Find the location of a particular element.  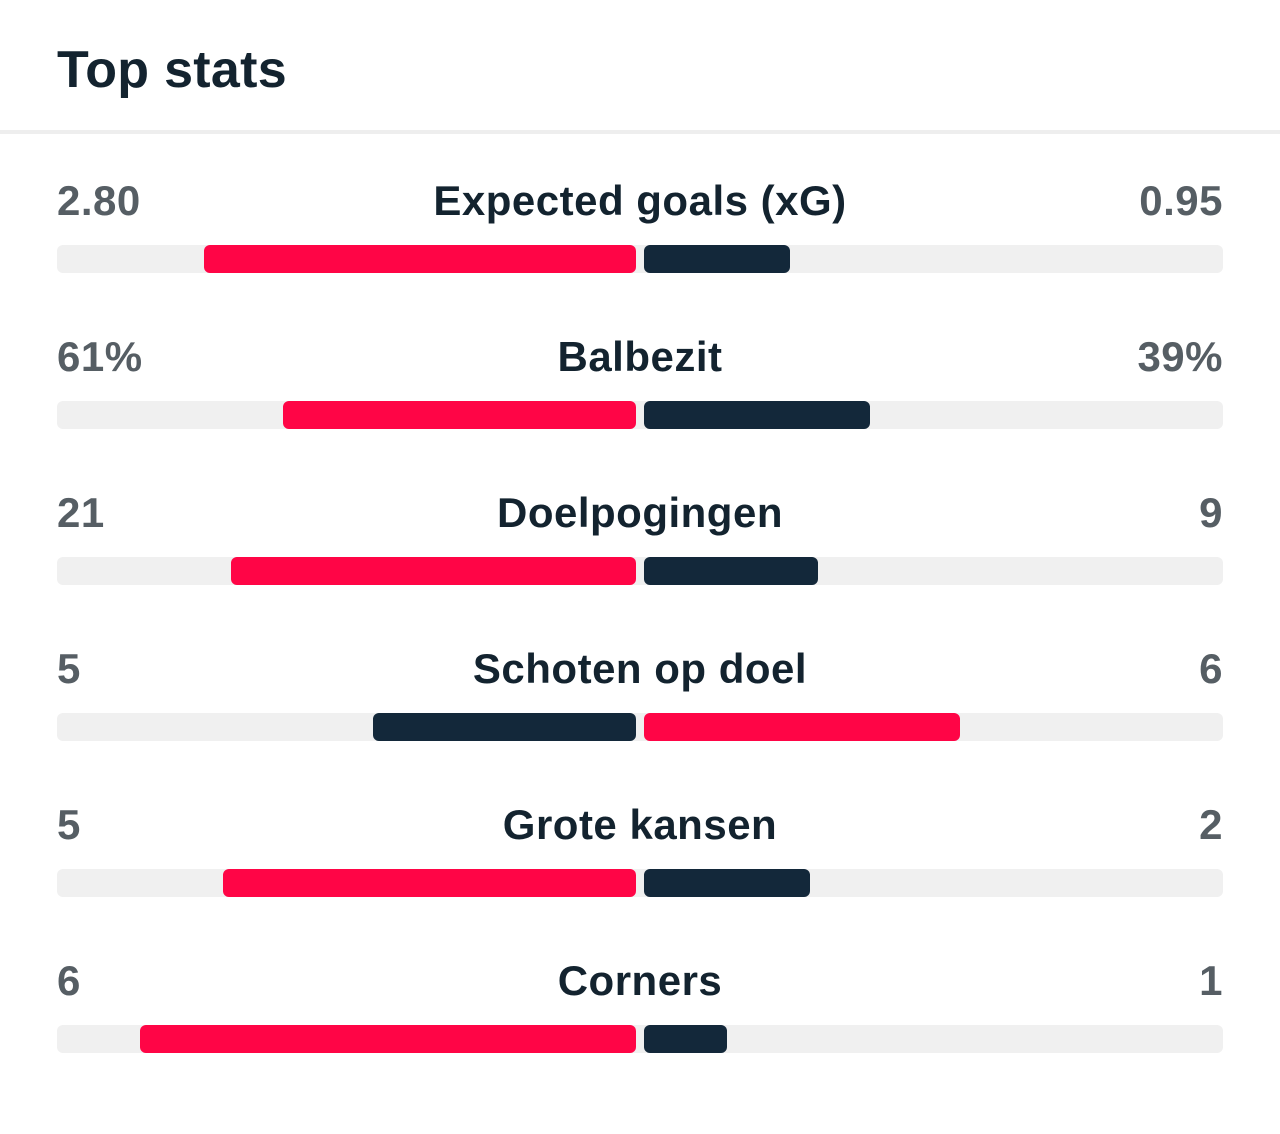

away-value: 0.95 is located at coordinates (1181, 200).